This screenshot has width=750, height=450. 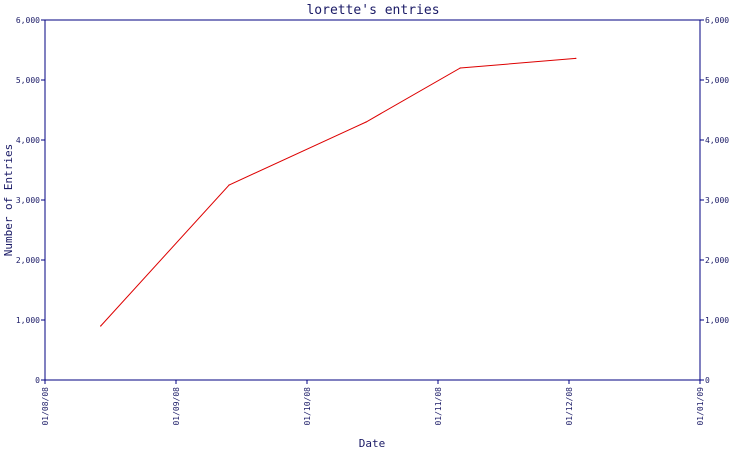 I want to click on y-tick-label-left: 0, so click(x=37, y=380).